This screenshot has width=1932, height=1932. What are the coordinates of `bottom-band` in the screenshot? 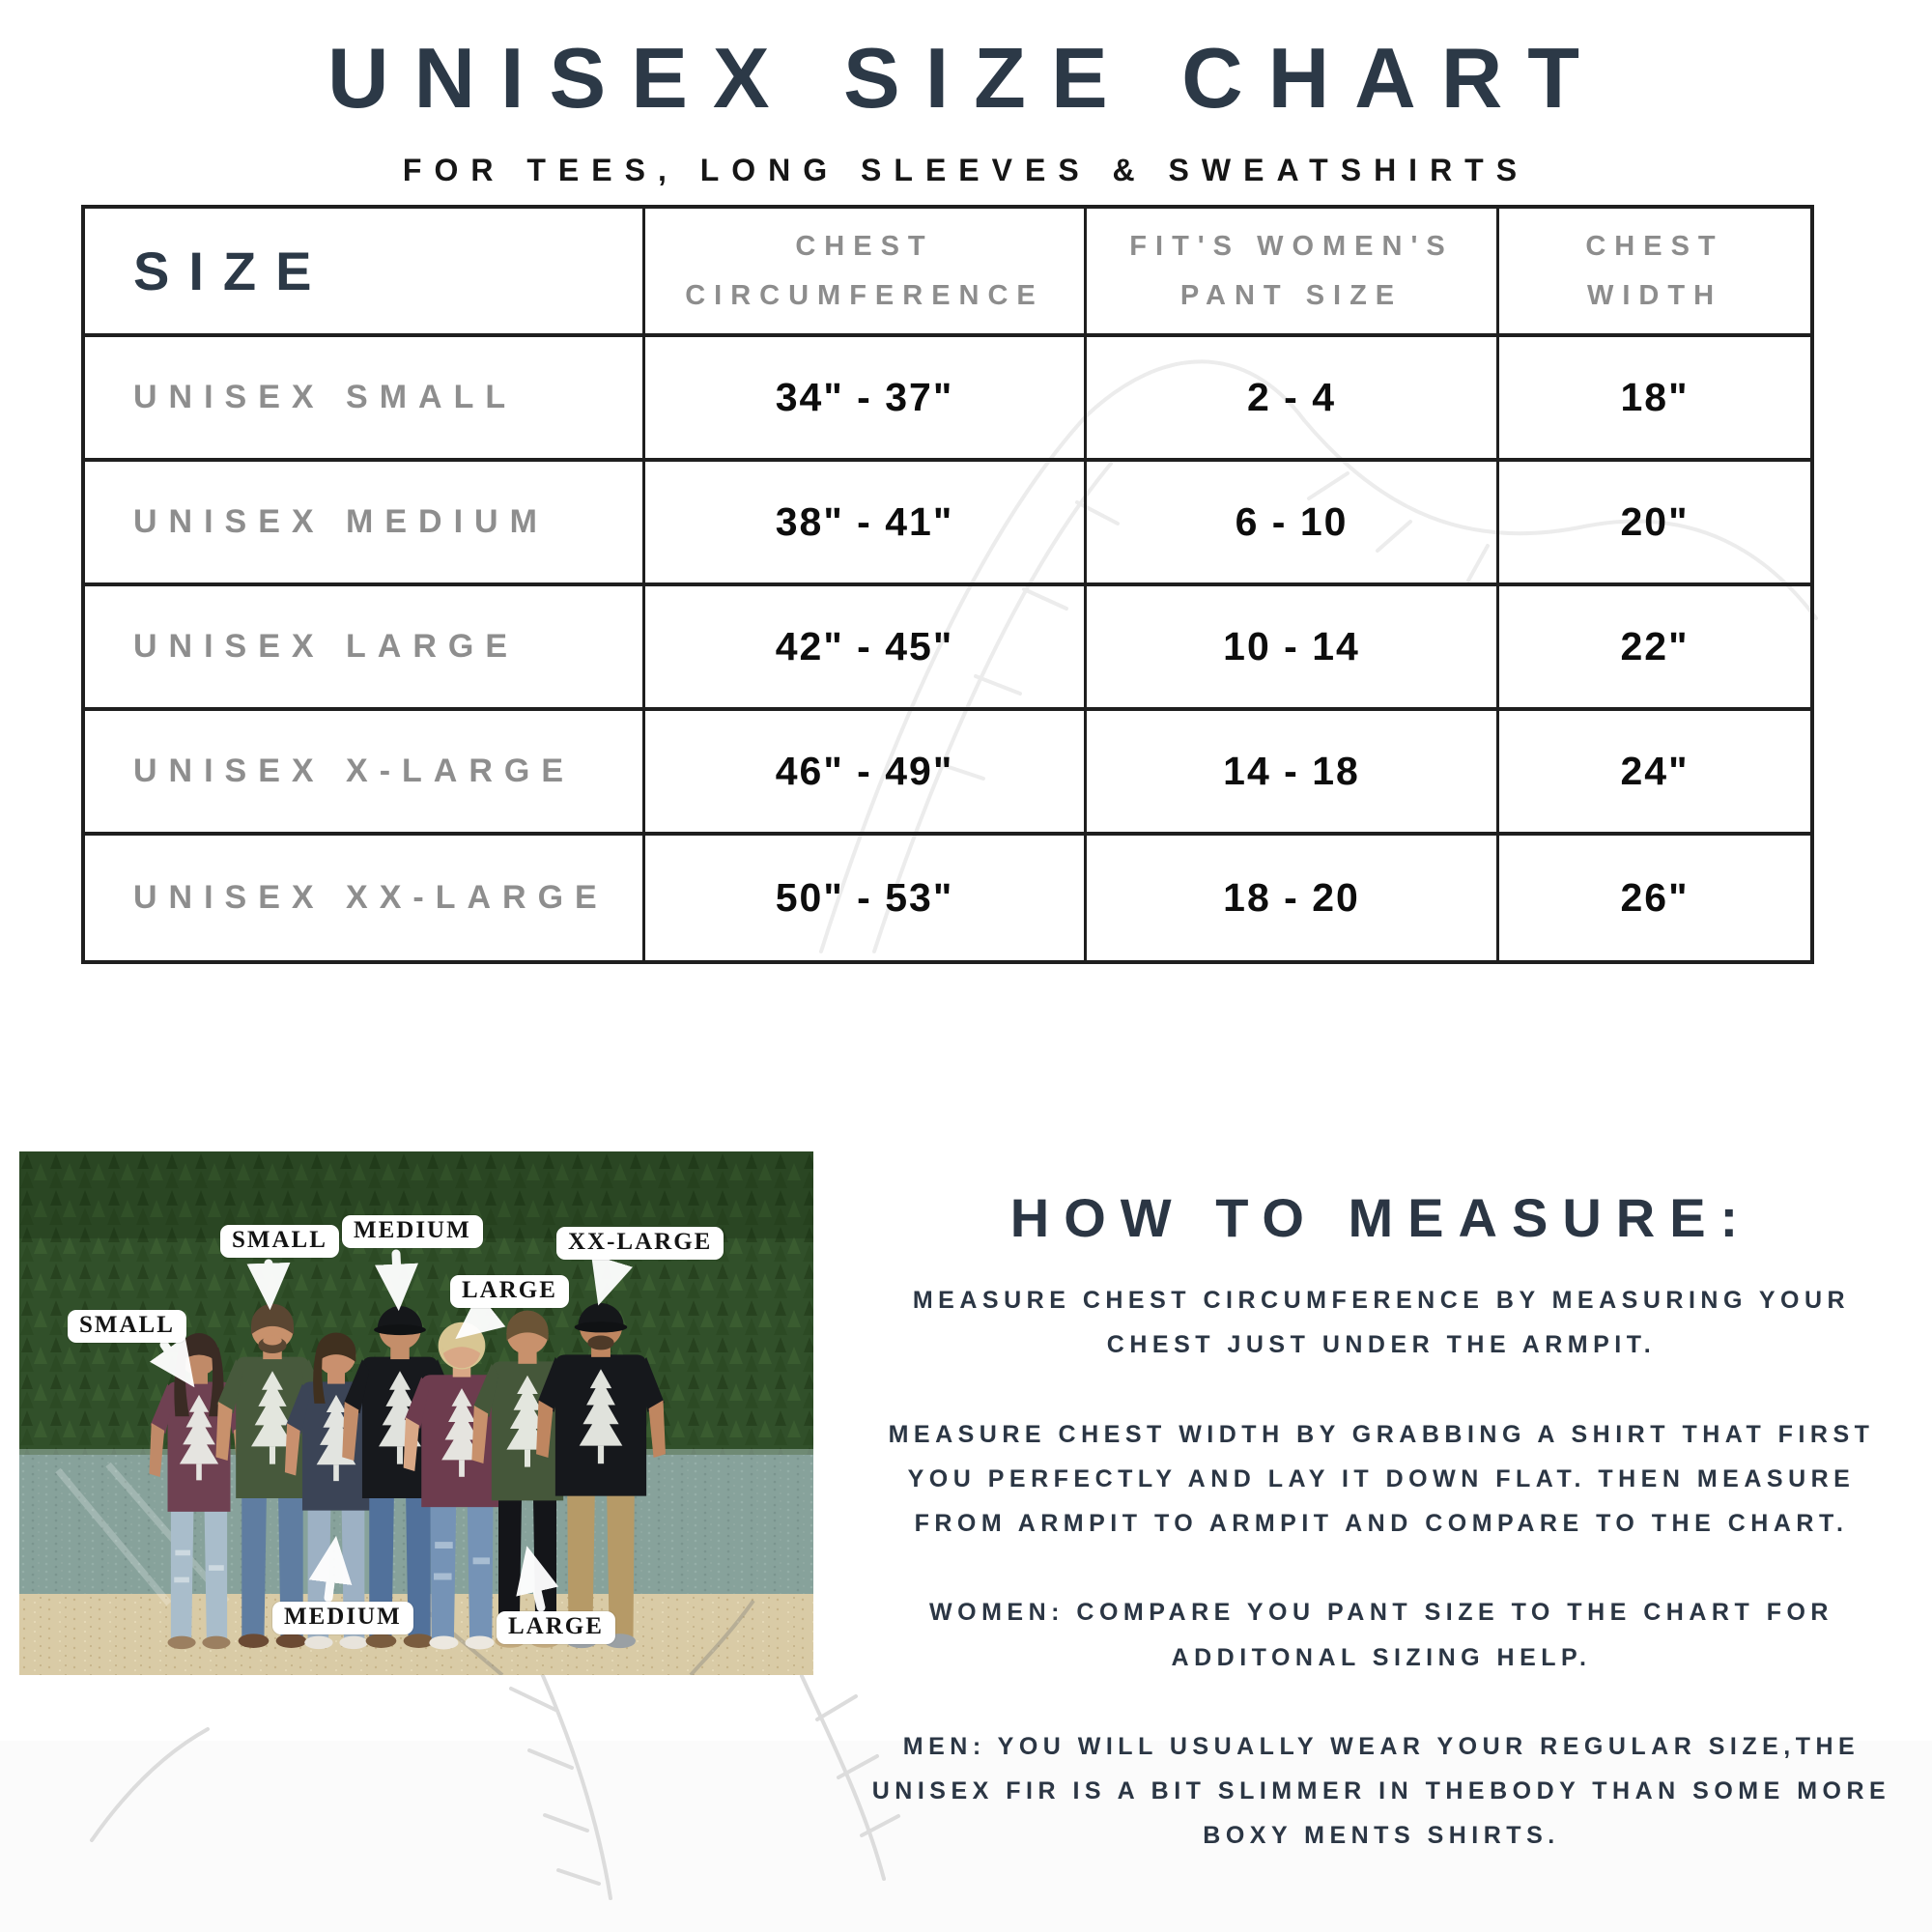 It's located at (966, 1836).